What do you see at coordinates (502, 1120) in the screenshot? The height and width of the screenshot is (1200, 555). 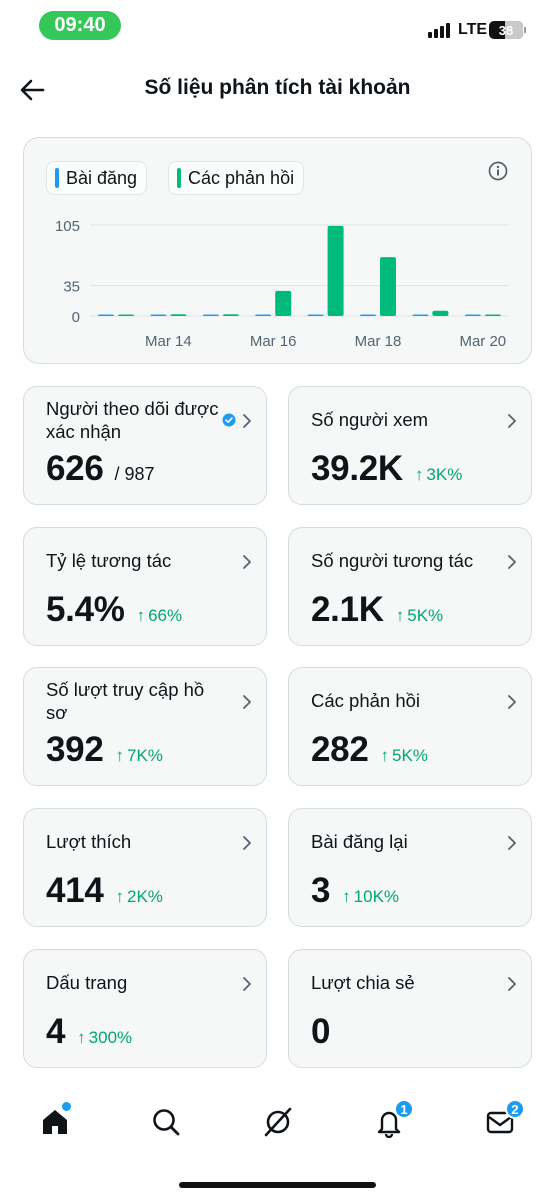 I see `nav-messages: 2` at bounding box center [502, 1120].